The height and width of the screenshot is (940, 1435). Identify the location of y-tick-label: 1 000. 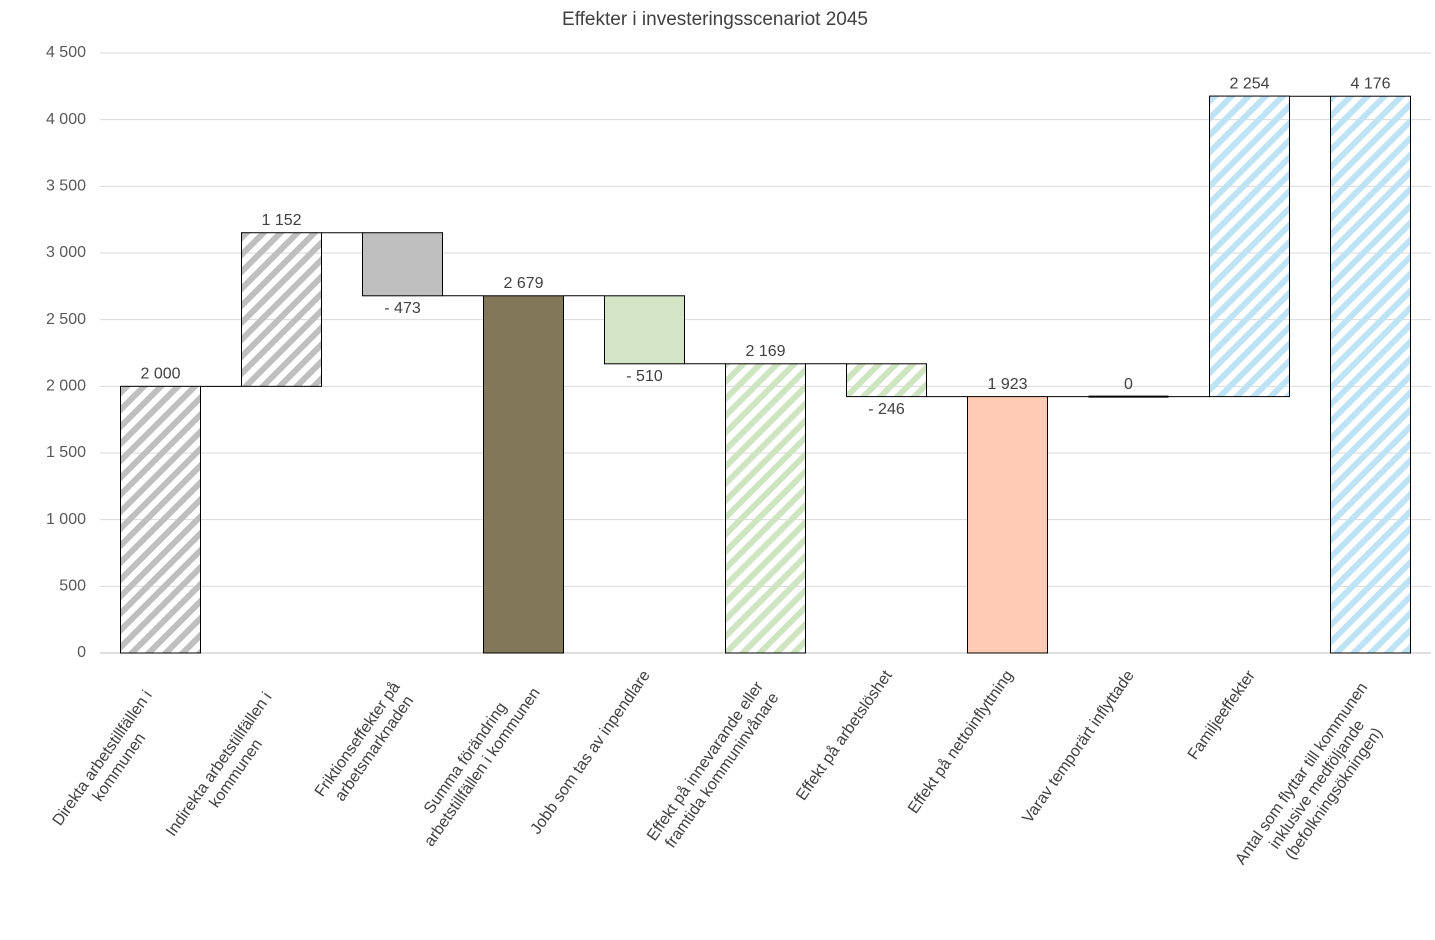
(66, 519).